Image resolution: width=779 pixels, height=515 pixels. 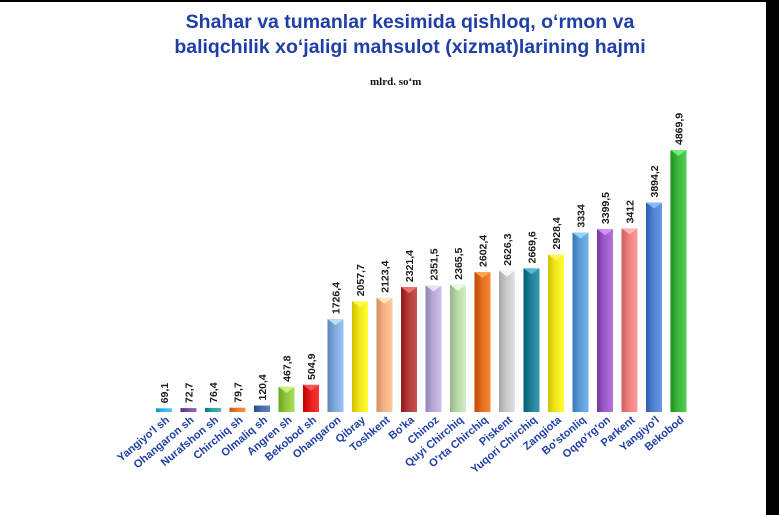 I want to click on value-label-15: 2669,6, so click(x=533, y=247).